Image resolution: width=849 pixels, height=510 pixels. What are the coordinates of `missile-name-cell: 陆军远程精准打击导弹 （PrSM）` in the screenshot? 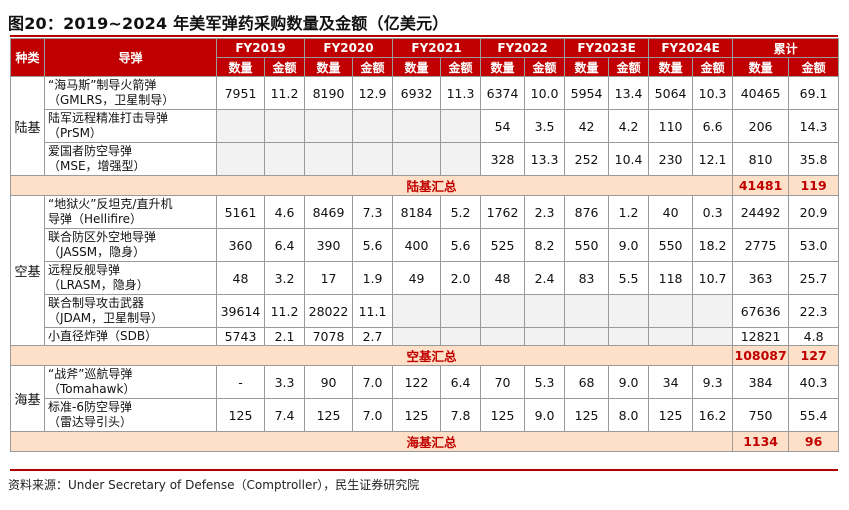 It's located at (130, 126).